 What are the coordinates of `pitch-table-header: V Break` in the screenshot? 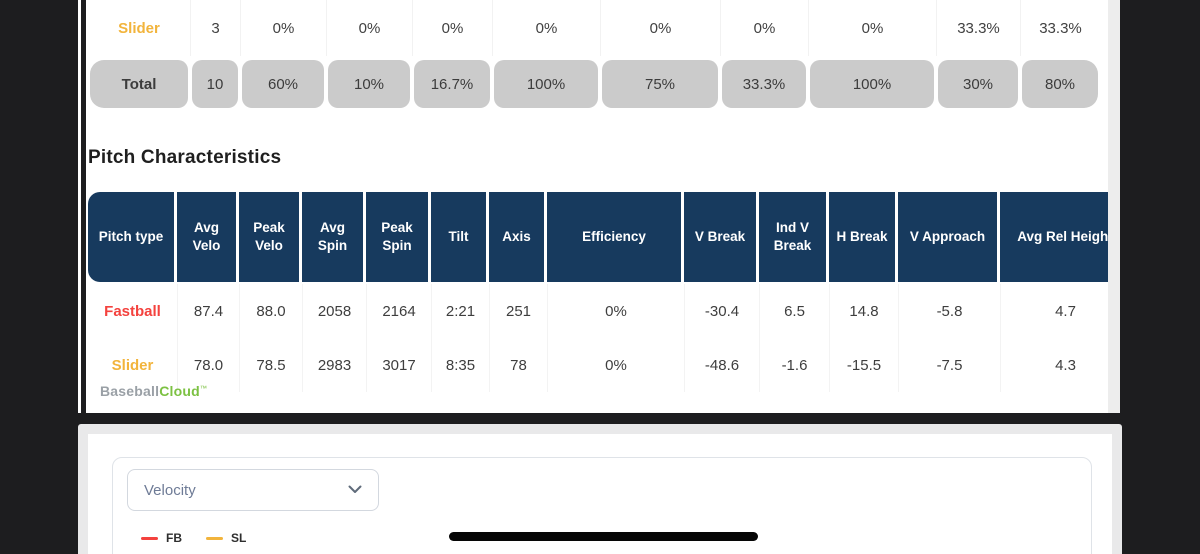 It's located at (721, 237).